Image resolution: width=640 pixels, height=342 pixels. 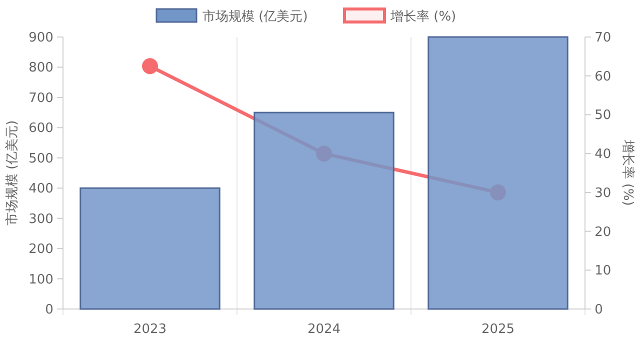 What do you see at coordinates (41, 98) in the screenshot?
I see `y-tick-label: 700` at bounding box center [41, 98].